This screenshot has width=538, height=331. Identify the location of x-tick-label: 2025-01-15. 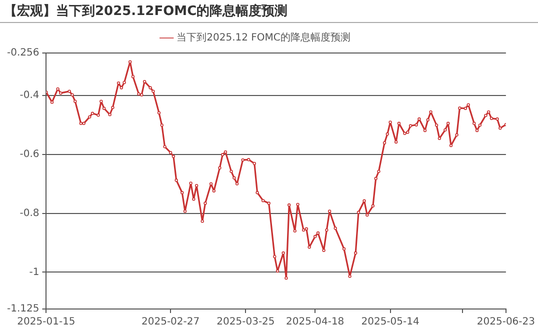
(46, 322).